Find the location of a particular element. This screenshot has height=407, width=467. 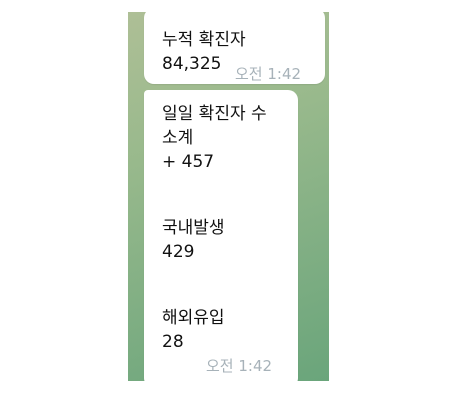

message-text-line: 누적 확진자 is located at coordinates (204, 40).